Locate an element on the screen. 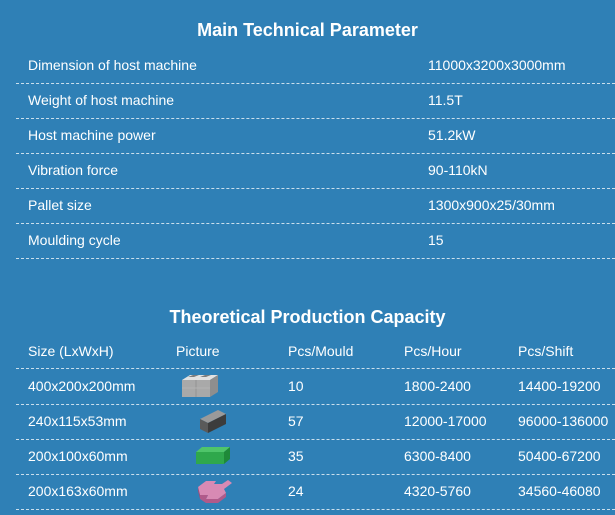 This screenshot has height=515, width=615. parameter-label: Vibration force is located at coordinates (73, 170).